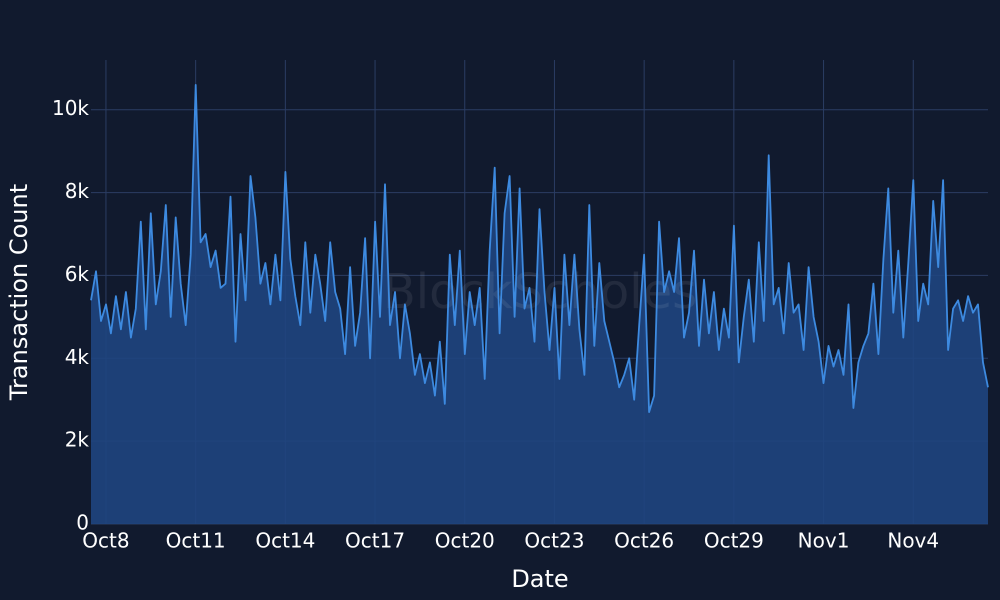  What do you see at coordinates (19, 292) in the screenshot?
I see `y-axis-title: Transaction Count` at bounding box center [19, 292].